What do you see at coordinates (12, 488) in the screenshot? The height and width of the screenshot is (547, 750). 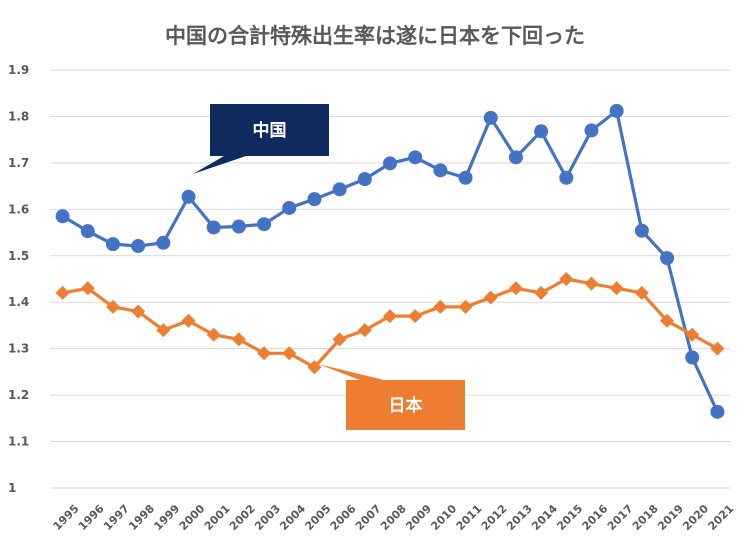 I see `y-tick-label: 1` at bounding box center [12, 488].